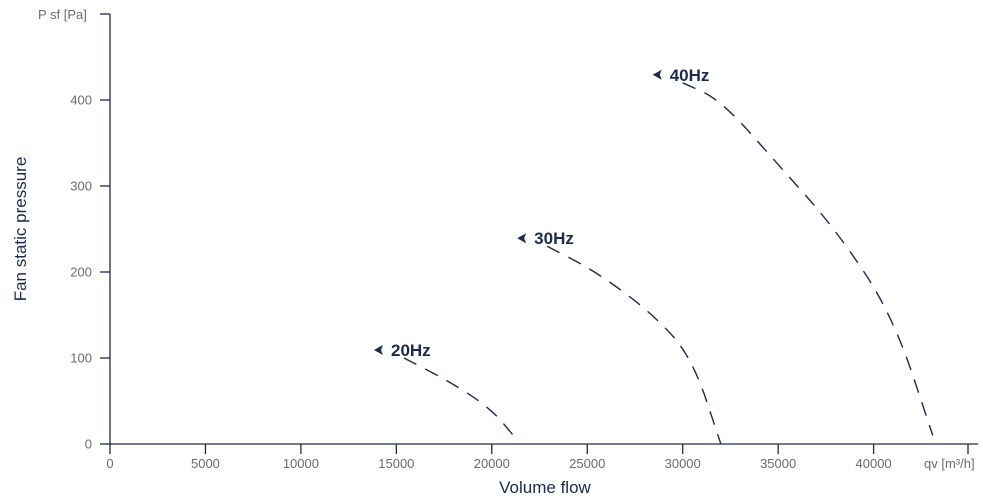 This screenshot has width=983, height=500. Describe the element at coordinates (81, 272) in the screenshot. I see `y-tick-label: 200` at that location.